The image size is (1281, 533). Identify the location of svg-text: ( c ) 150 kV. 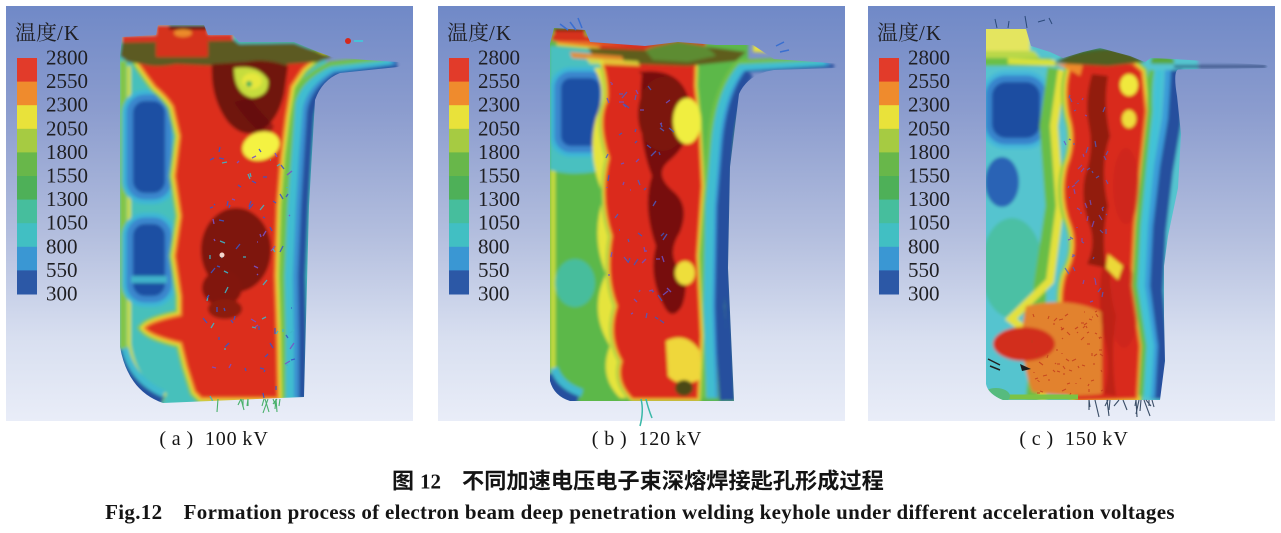
(1073, 439).